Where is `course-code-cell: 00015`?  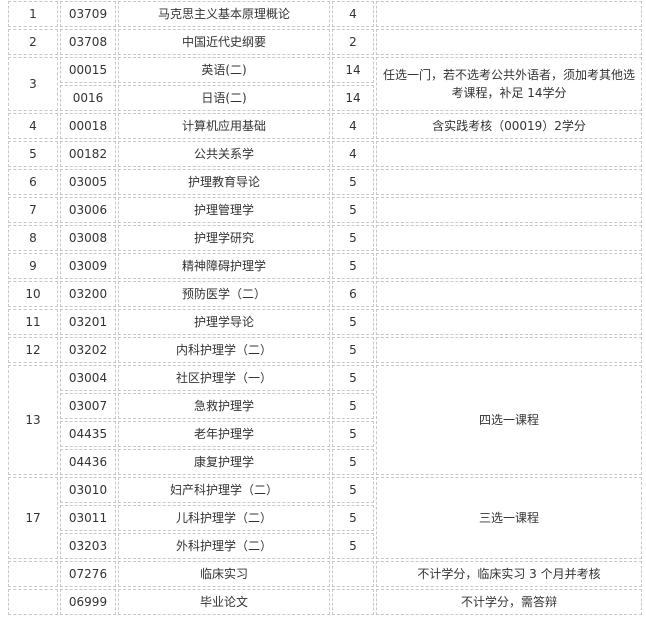
course-code-cell: 00015 is located at coordinates (88, 70).